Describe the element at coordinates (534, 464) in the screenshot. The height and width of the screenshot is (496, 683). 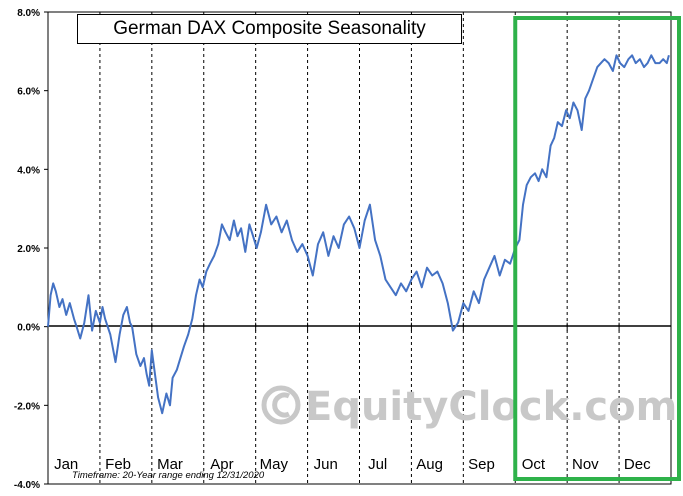
I see `month-label: Oct` at that location.